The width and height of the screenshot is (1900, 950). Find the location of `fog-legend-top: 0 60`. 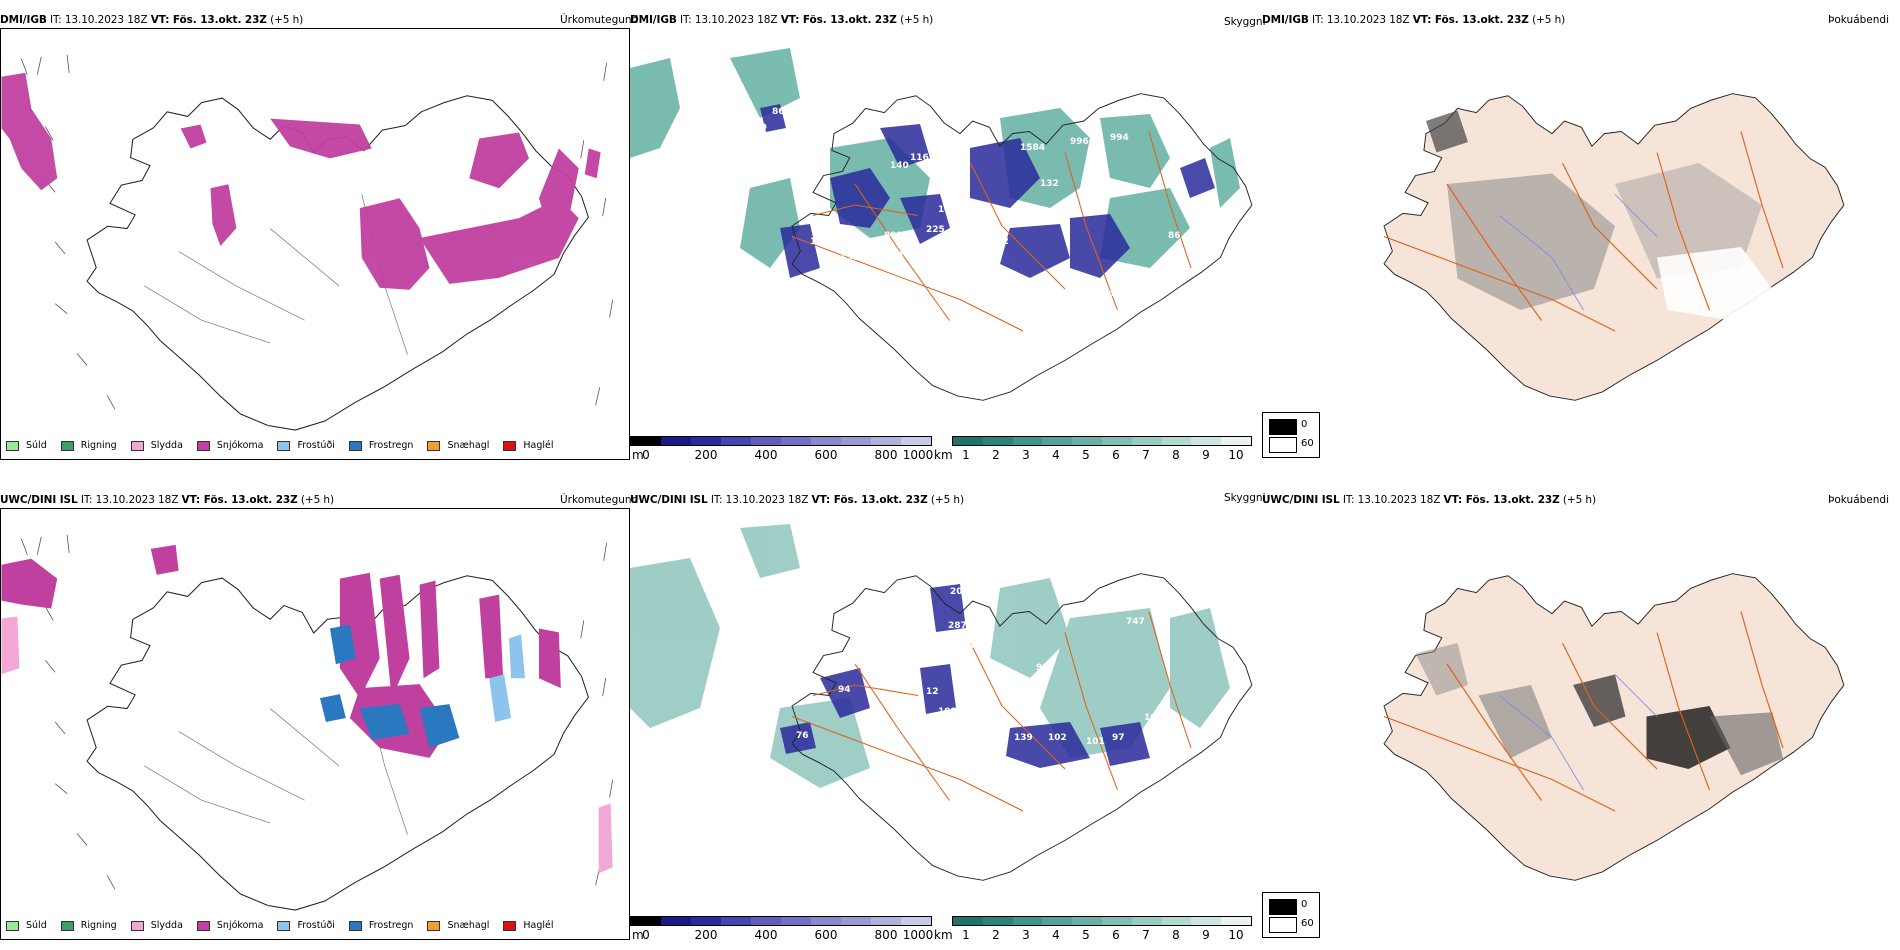

fog-legend-top: 0 60 is located at coordinates (1291, 435).